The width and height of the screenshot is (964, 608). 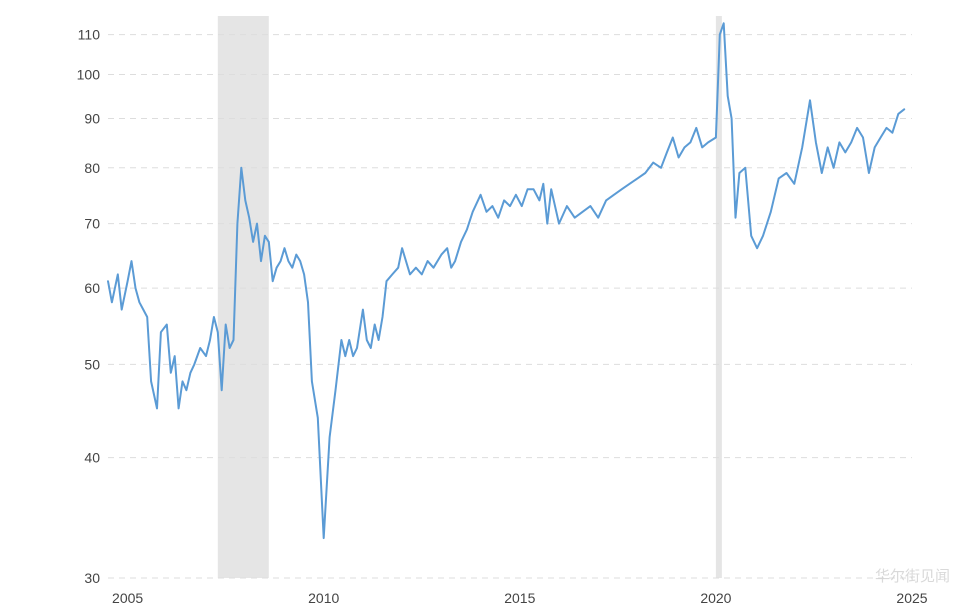 What do you see at coordinates (89, 35) in the screenshot?
I see `y-tick-label: 110` at bounding box center [89, 35].